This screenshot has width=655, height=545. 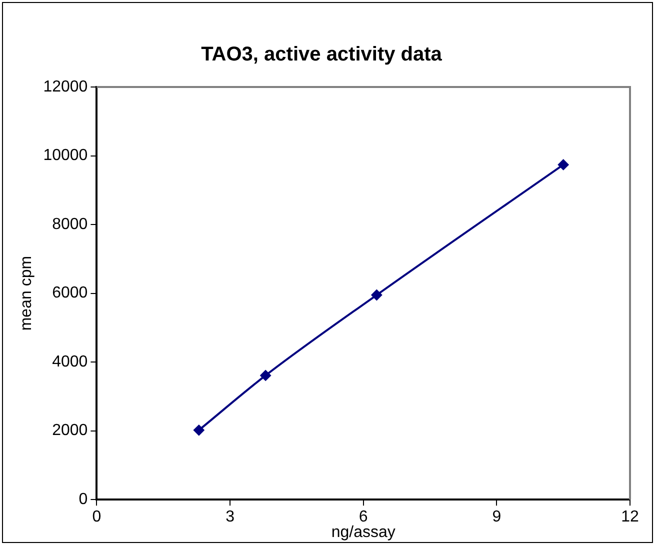 What do you see at coordinates (630, 517) in the screenshot?
I see `x-tick-label: 12` at bounding box center [630, 517].